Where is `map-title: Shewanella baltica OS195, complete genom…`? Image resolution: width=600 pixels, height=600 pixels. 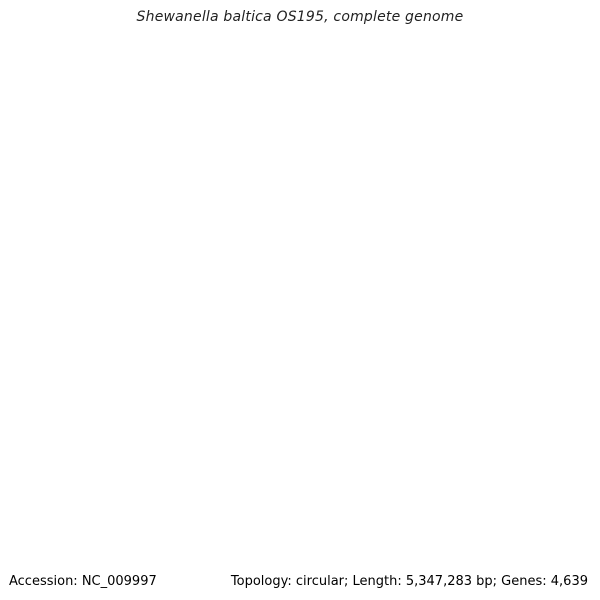
map-title: Shewanella baltica OS195, complete genom… is located at coordinates (300, 17).